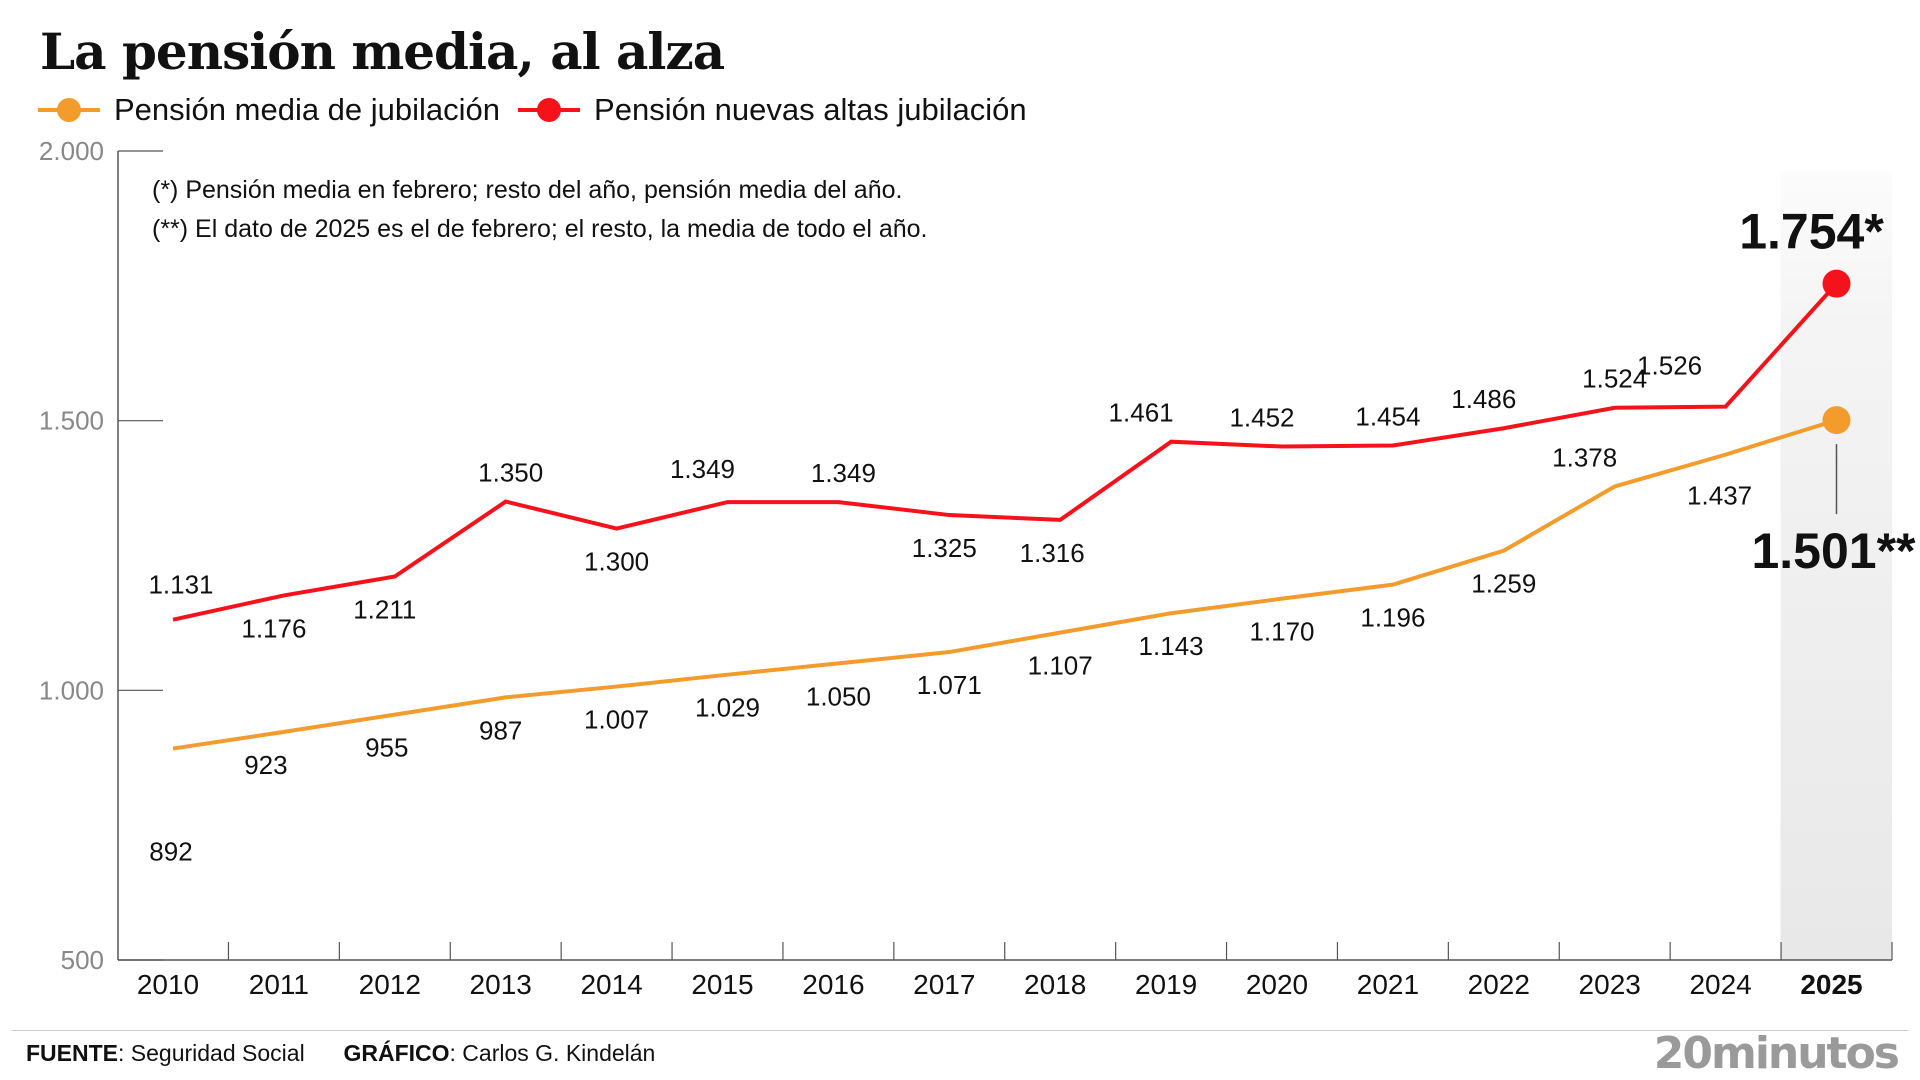  What do you see at coordinates (386, 748) in the screenshot?
I see `data-label: 955` at bounding box center [386, 748].